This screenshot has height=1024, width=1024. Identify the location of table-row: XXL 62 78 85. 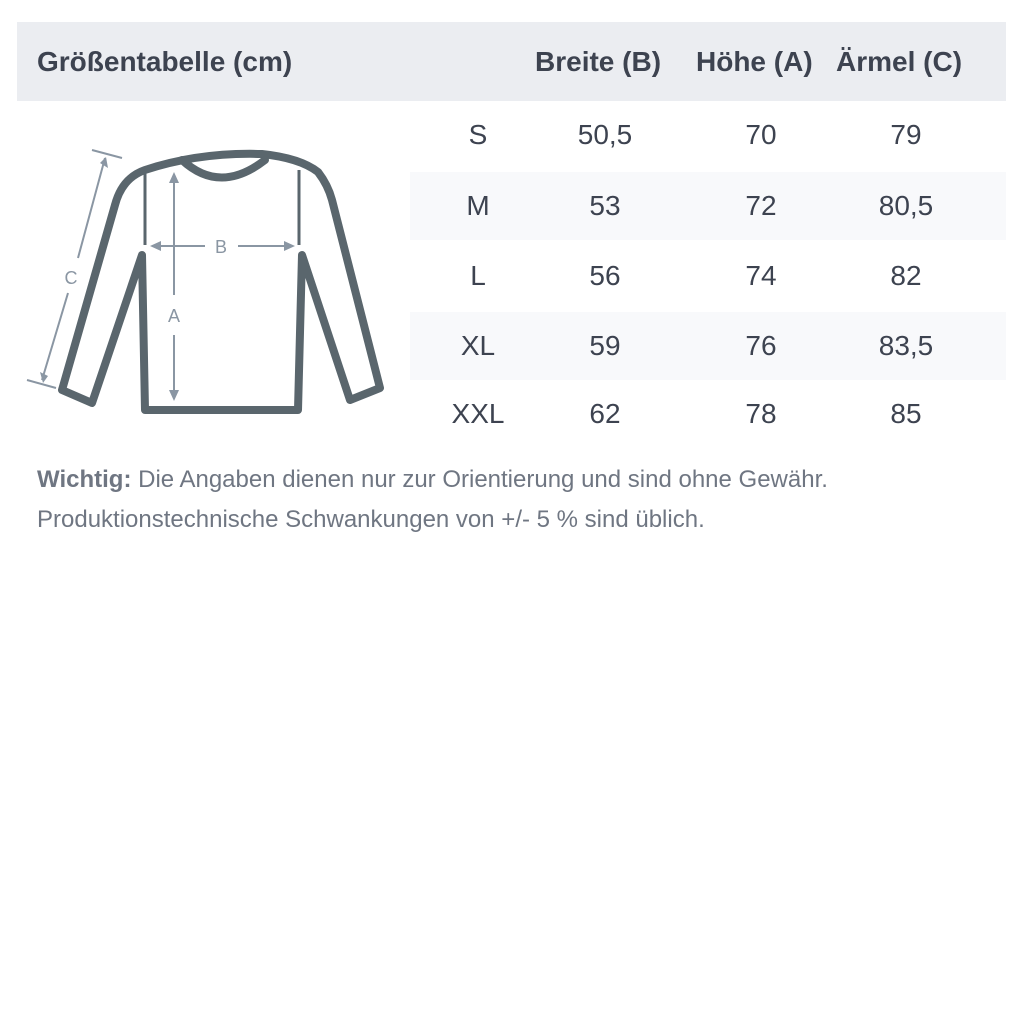
(708, 414).